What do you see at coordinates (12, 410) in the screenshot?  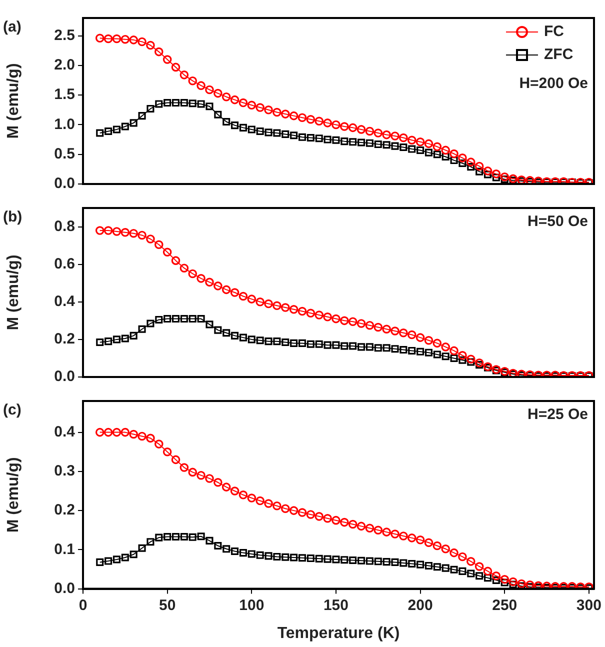 I see `text: (c)` at bounding box center [12, 410].